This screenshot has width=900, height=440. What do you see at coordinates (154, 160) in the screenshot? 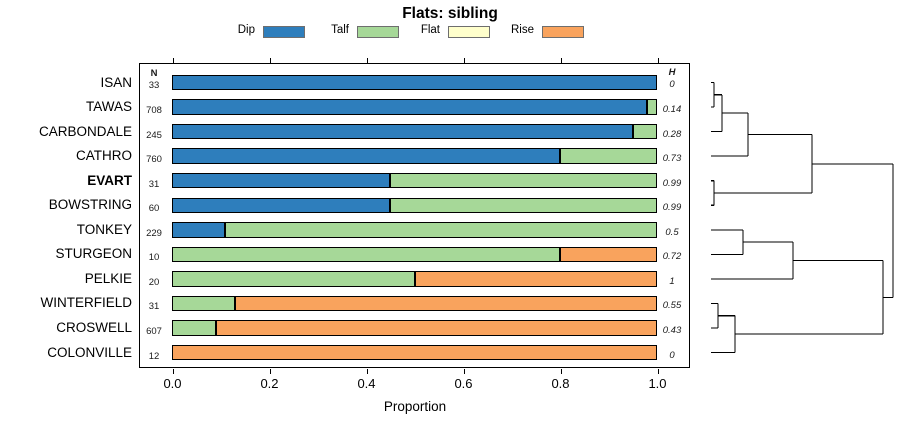
I see `n-value: 760` at bounding box center [154, 160].